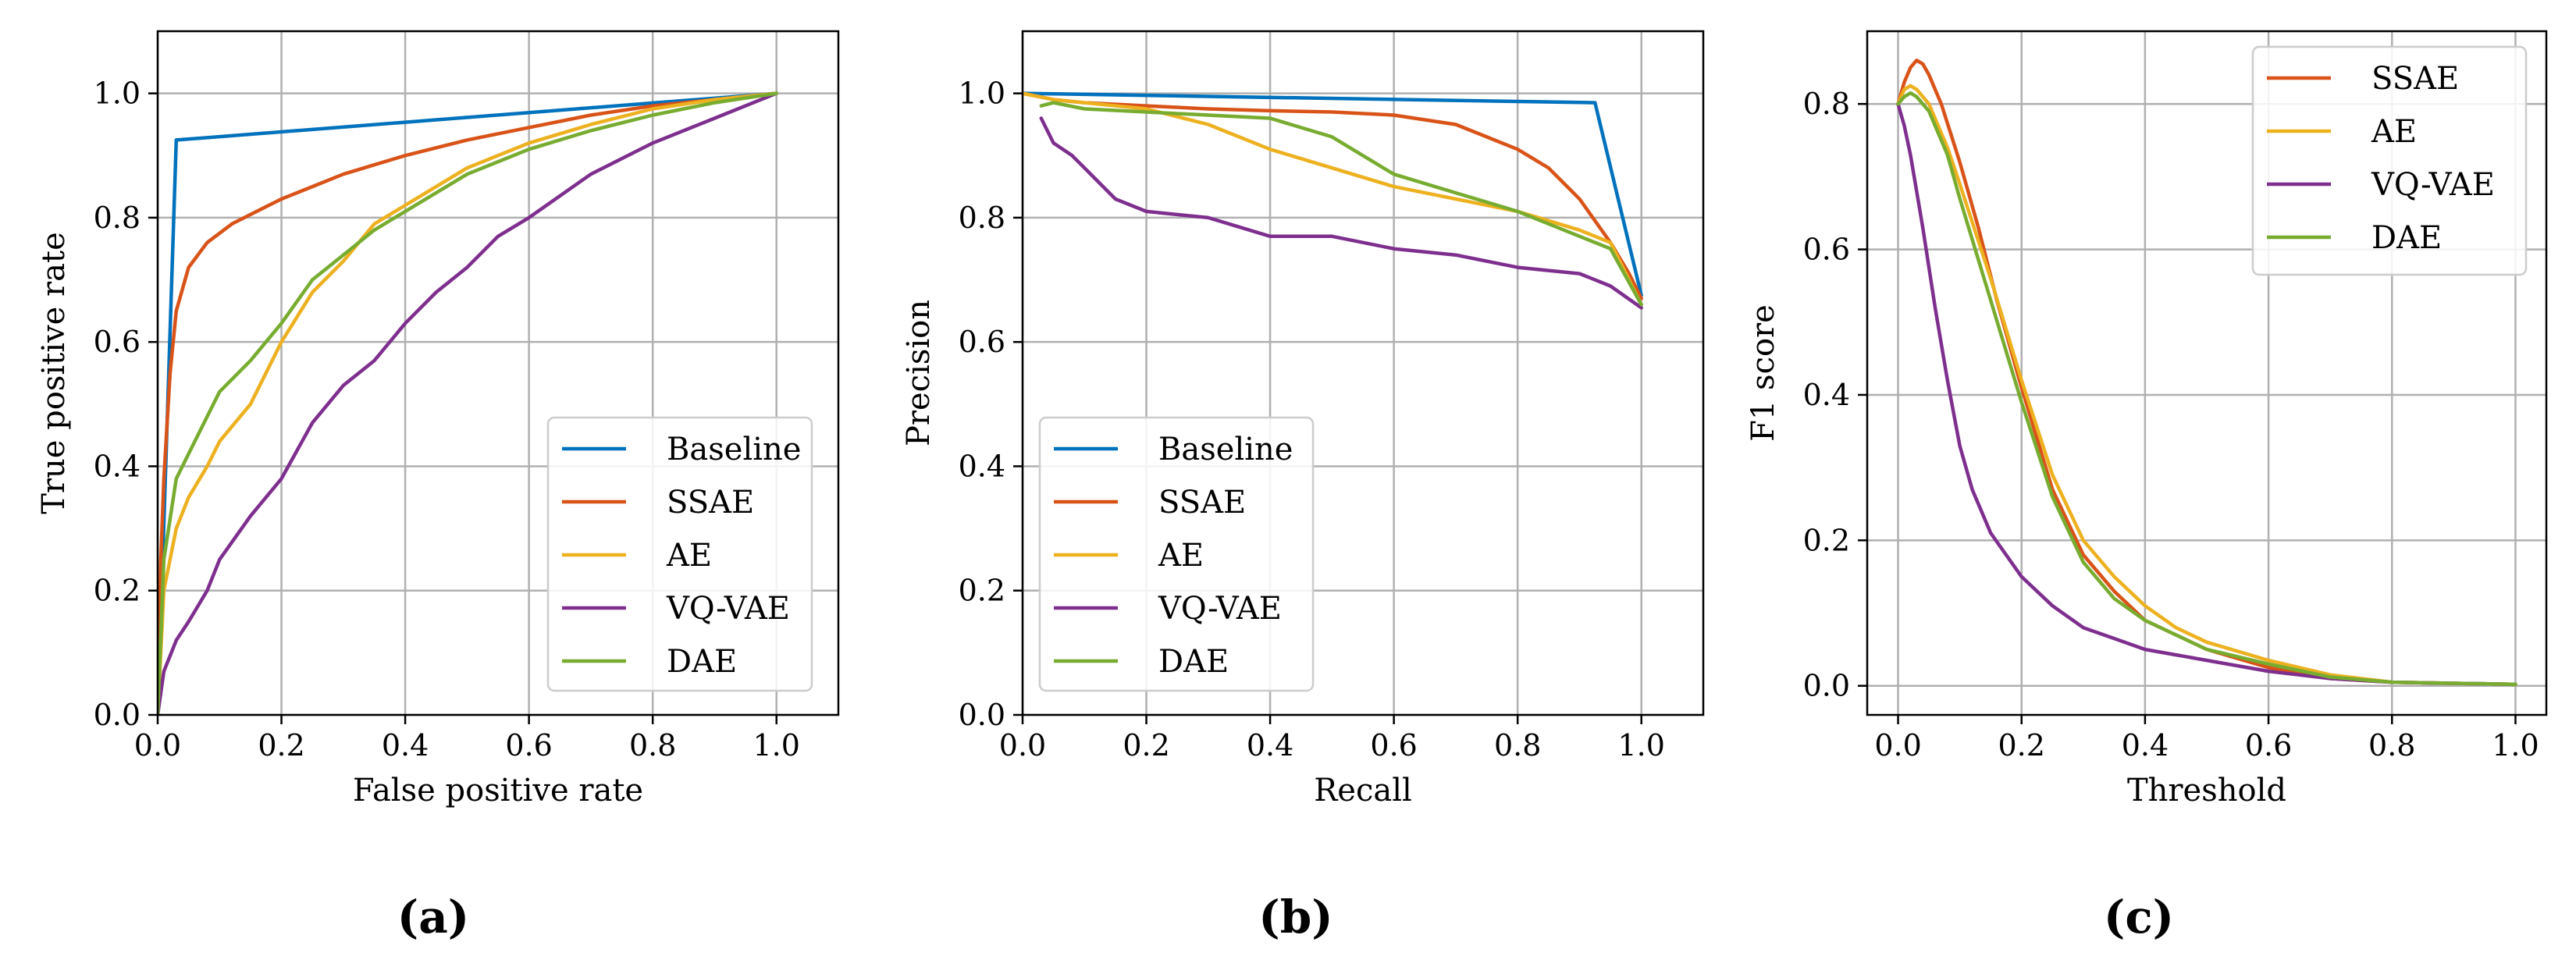  What do you see at coordinates (1295, 917) in the screenshot?
I see `panel-label: (b)` at bounding box center [1295, 917].